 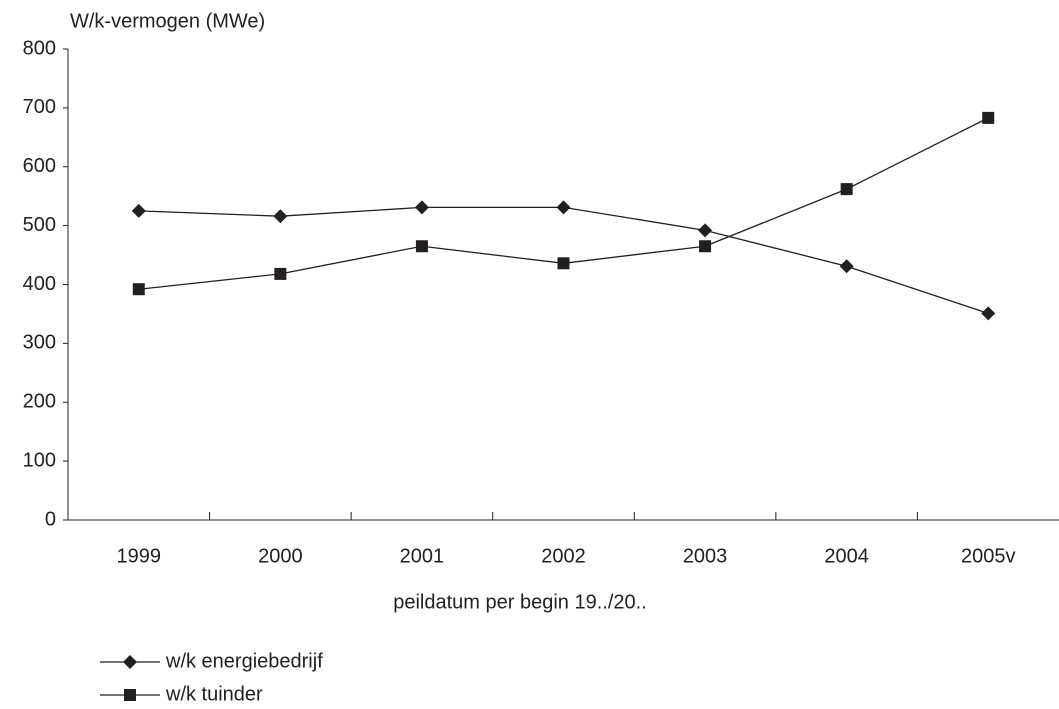 I want to click on y-tick-label: 600, so click(x=39, y=166).